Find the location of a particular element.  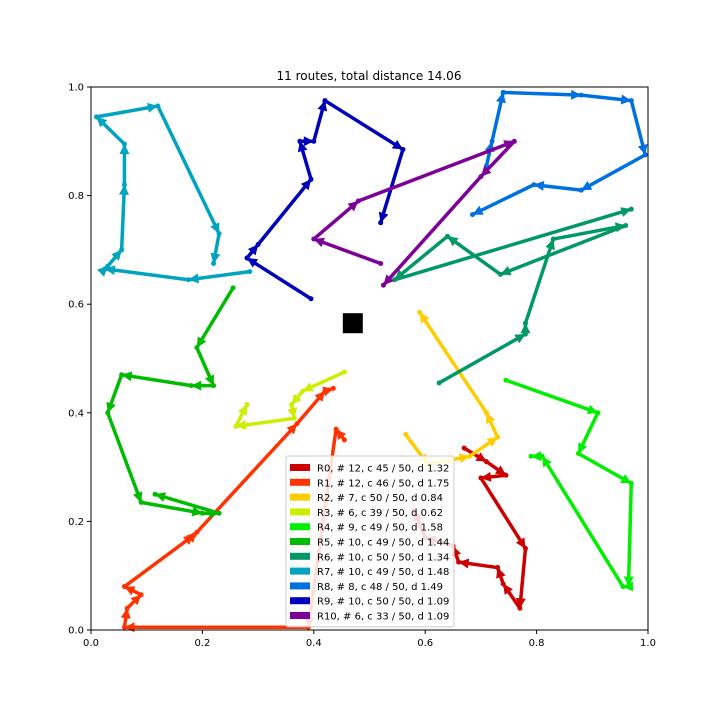

route-3-stop is located at coordinates (344, 372).